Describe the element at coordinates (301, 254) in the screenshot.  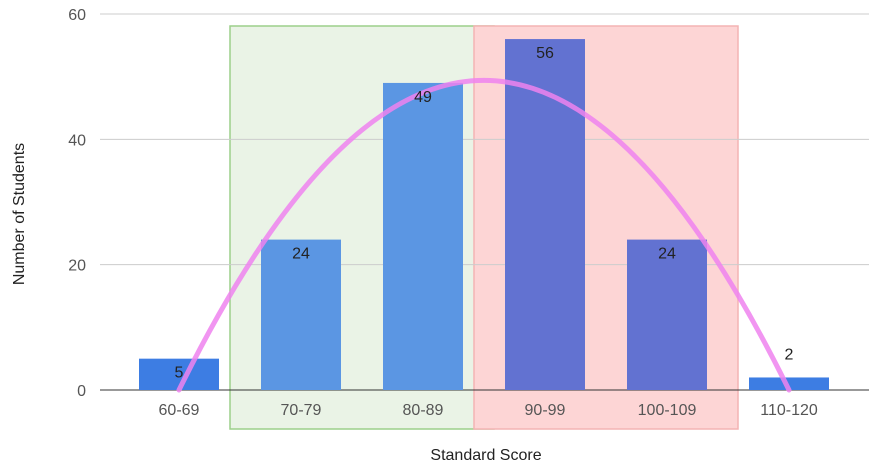
I see `data-label-70-79: 24` at that location.